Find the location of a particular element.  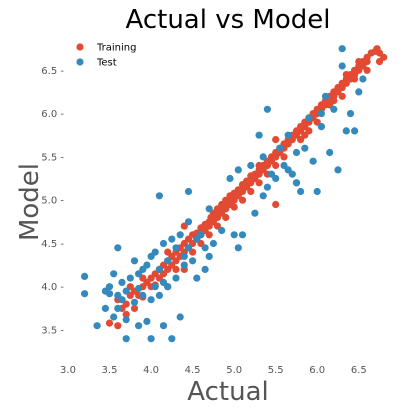

x-tick-label: 4.0 is located at coordinates (151, 370).